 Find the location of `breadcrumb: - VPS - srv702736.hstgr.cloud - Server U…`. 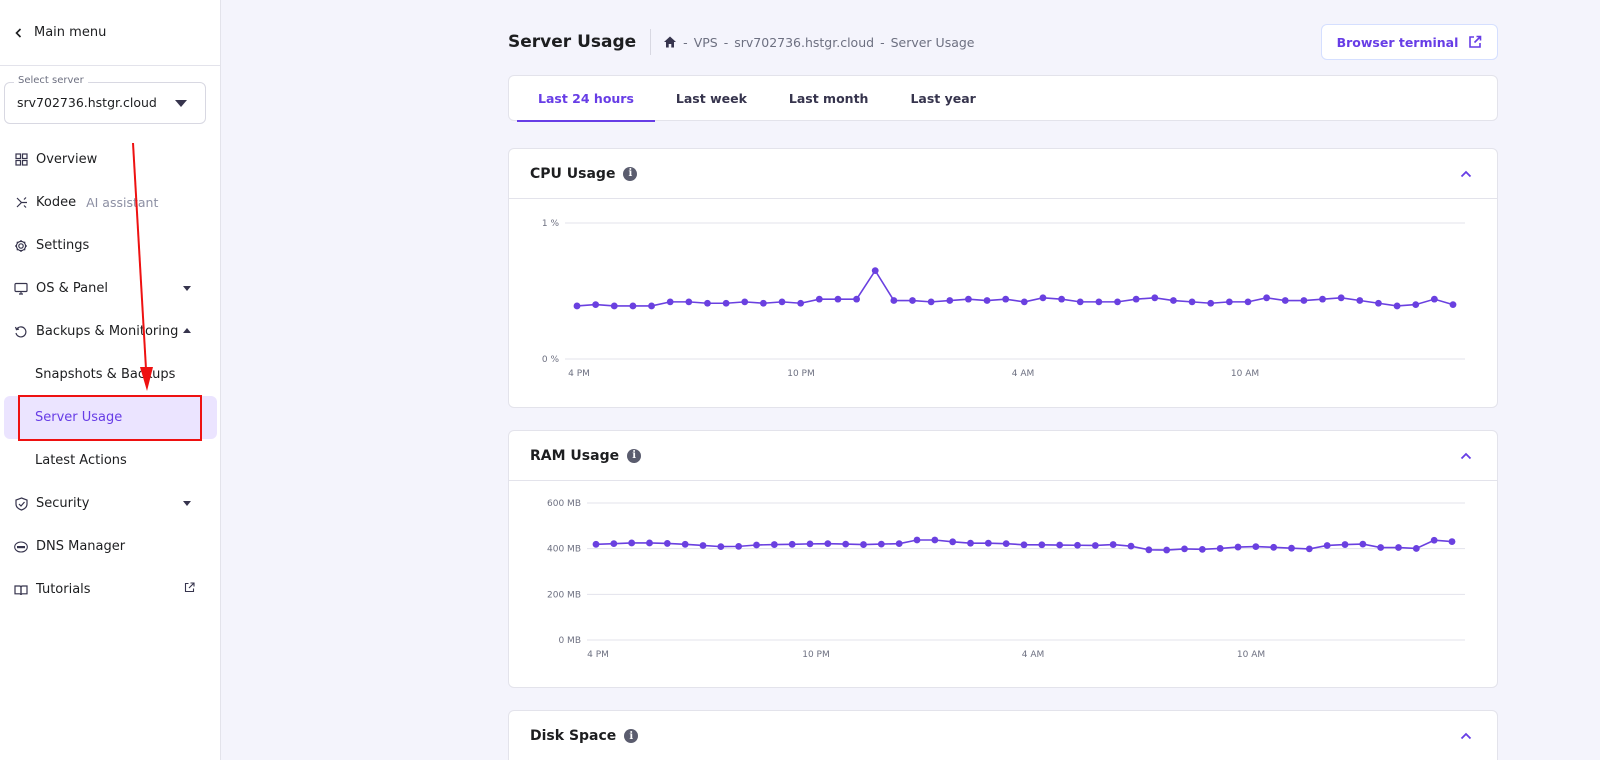

breadcrumb: - VPS - srv702736.hstgr.cloud - Server U… is located at coordinates (819, 42).